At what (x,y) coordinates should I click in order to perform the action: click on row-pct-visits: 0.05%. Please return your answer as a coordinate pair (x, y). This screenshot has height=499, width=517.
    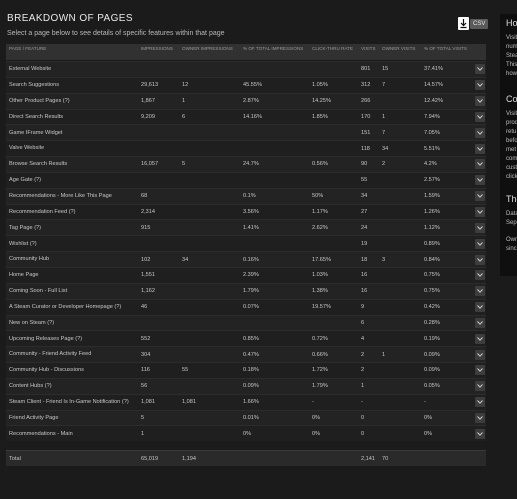
    Looking at the image, I should click on (432, 386).